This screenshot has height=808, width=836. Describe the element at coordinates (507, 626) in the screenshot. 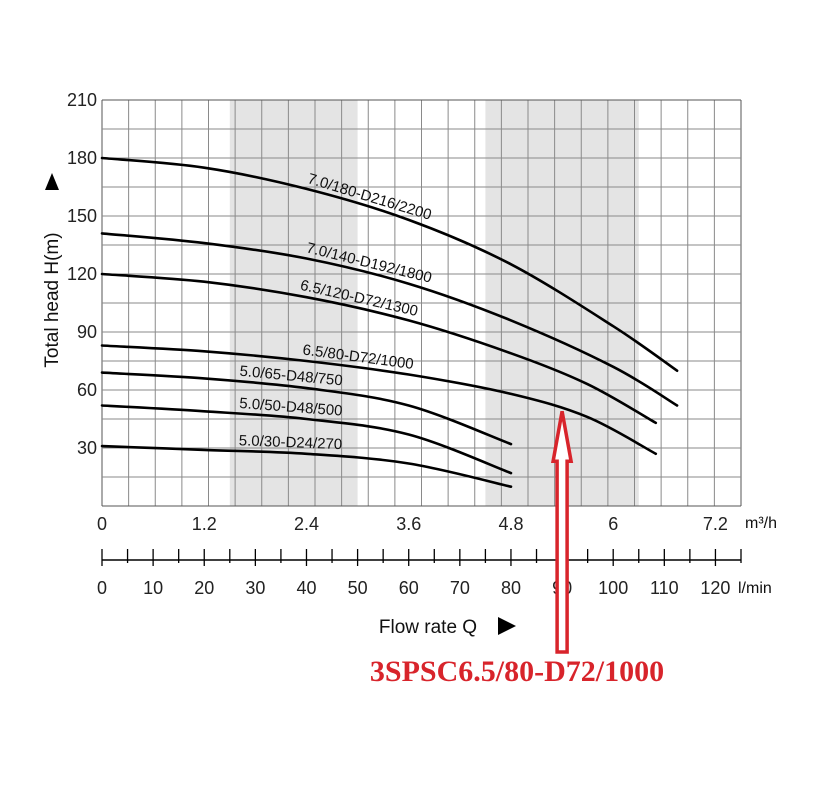

I see `x-axis-arrow-icon` at that location.